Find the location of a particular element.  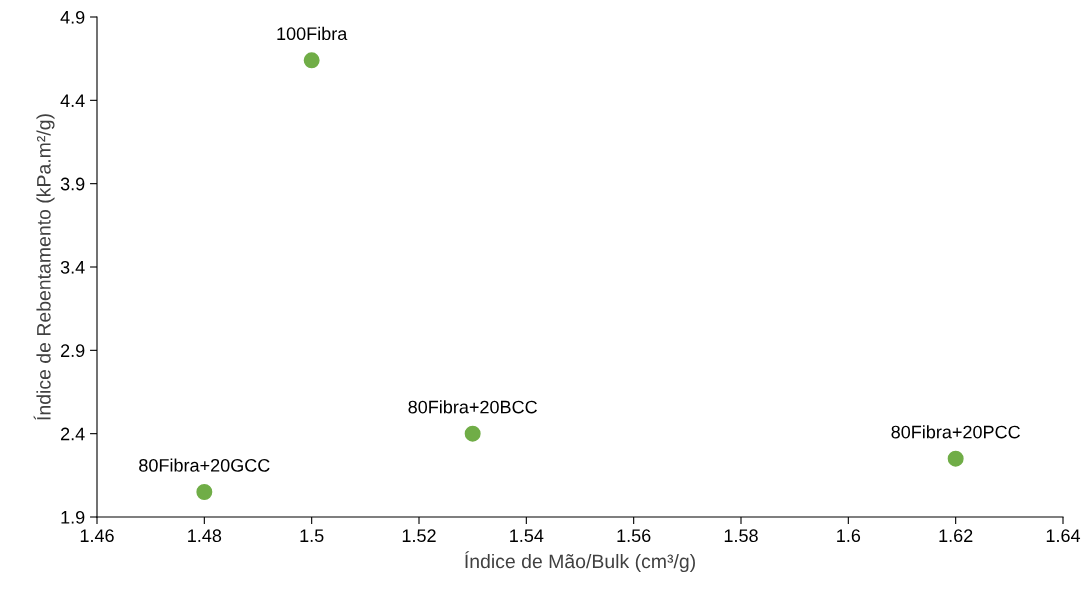

y-tick-label: 2.4 is located at coordinates (73, 434).